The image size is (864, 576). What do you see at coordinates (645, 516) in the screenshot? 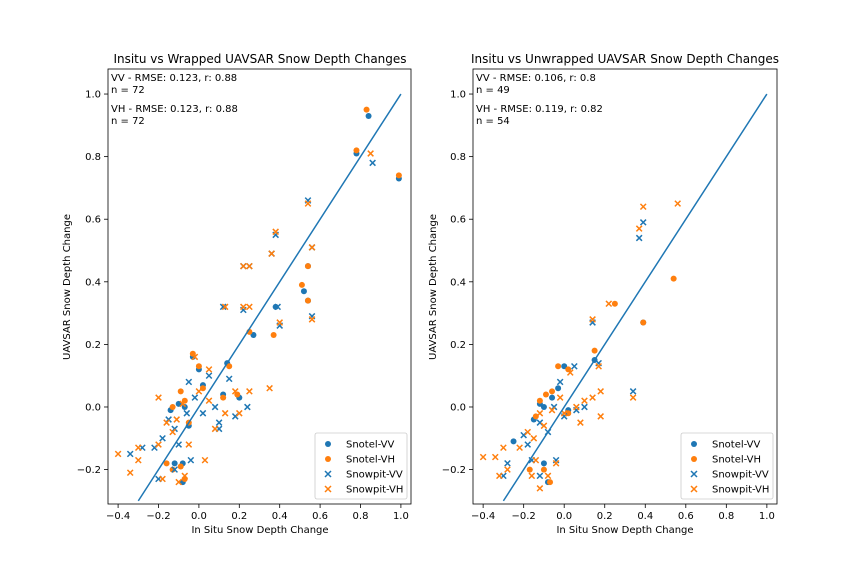
I see `x-tick-label: 0.4` at bounding box center [645, 516].